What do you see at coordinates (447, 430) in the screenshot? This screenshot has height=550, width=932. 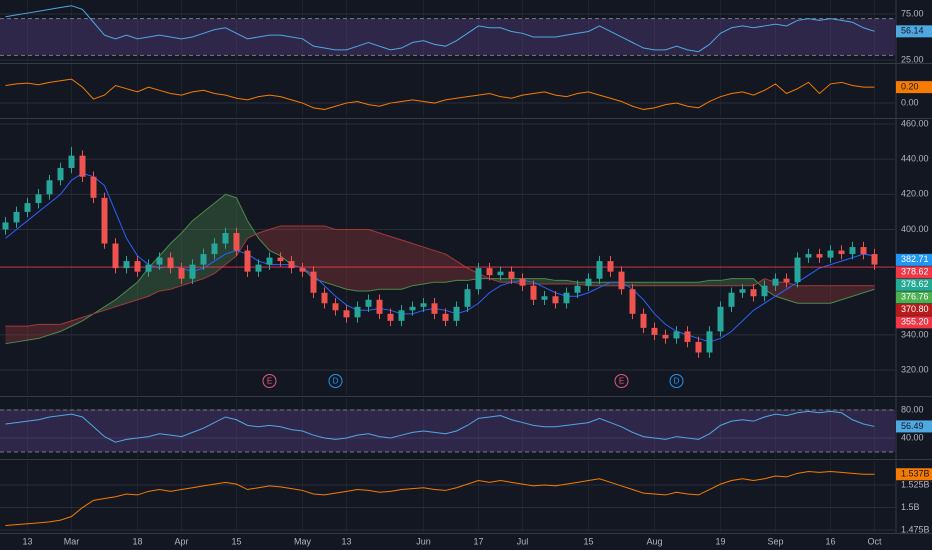 I see `band-fill` at bounding box center [447, 430].